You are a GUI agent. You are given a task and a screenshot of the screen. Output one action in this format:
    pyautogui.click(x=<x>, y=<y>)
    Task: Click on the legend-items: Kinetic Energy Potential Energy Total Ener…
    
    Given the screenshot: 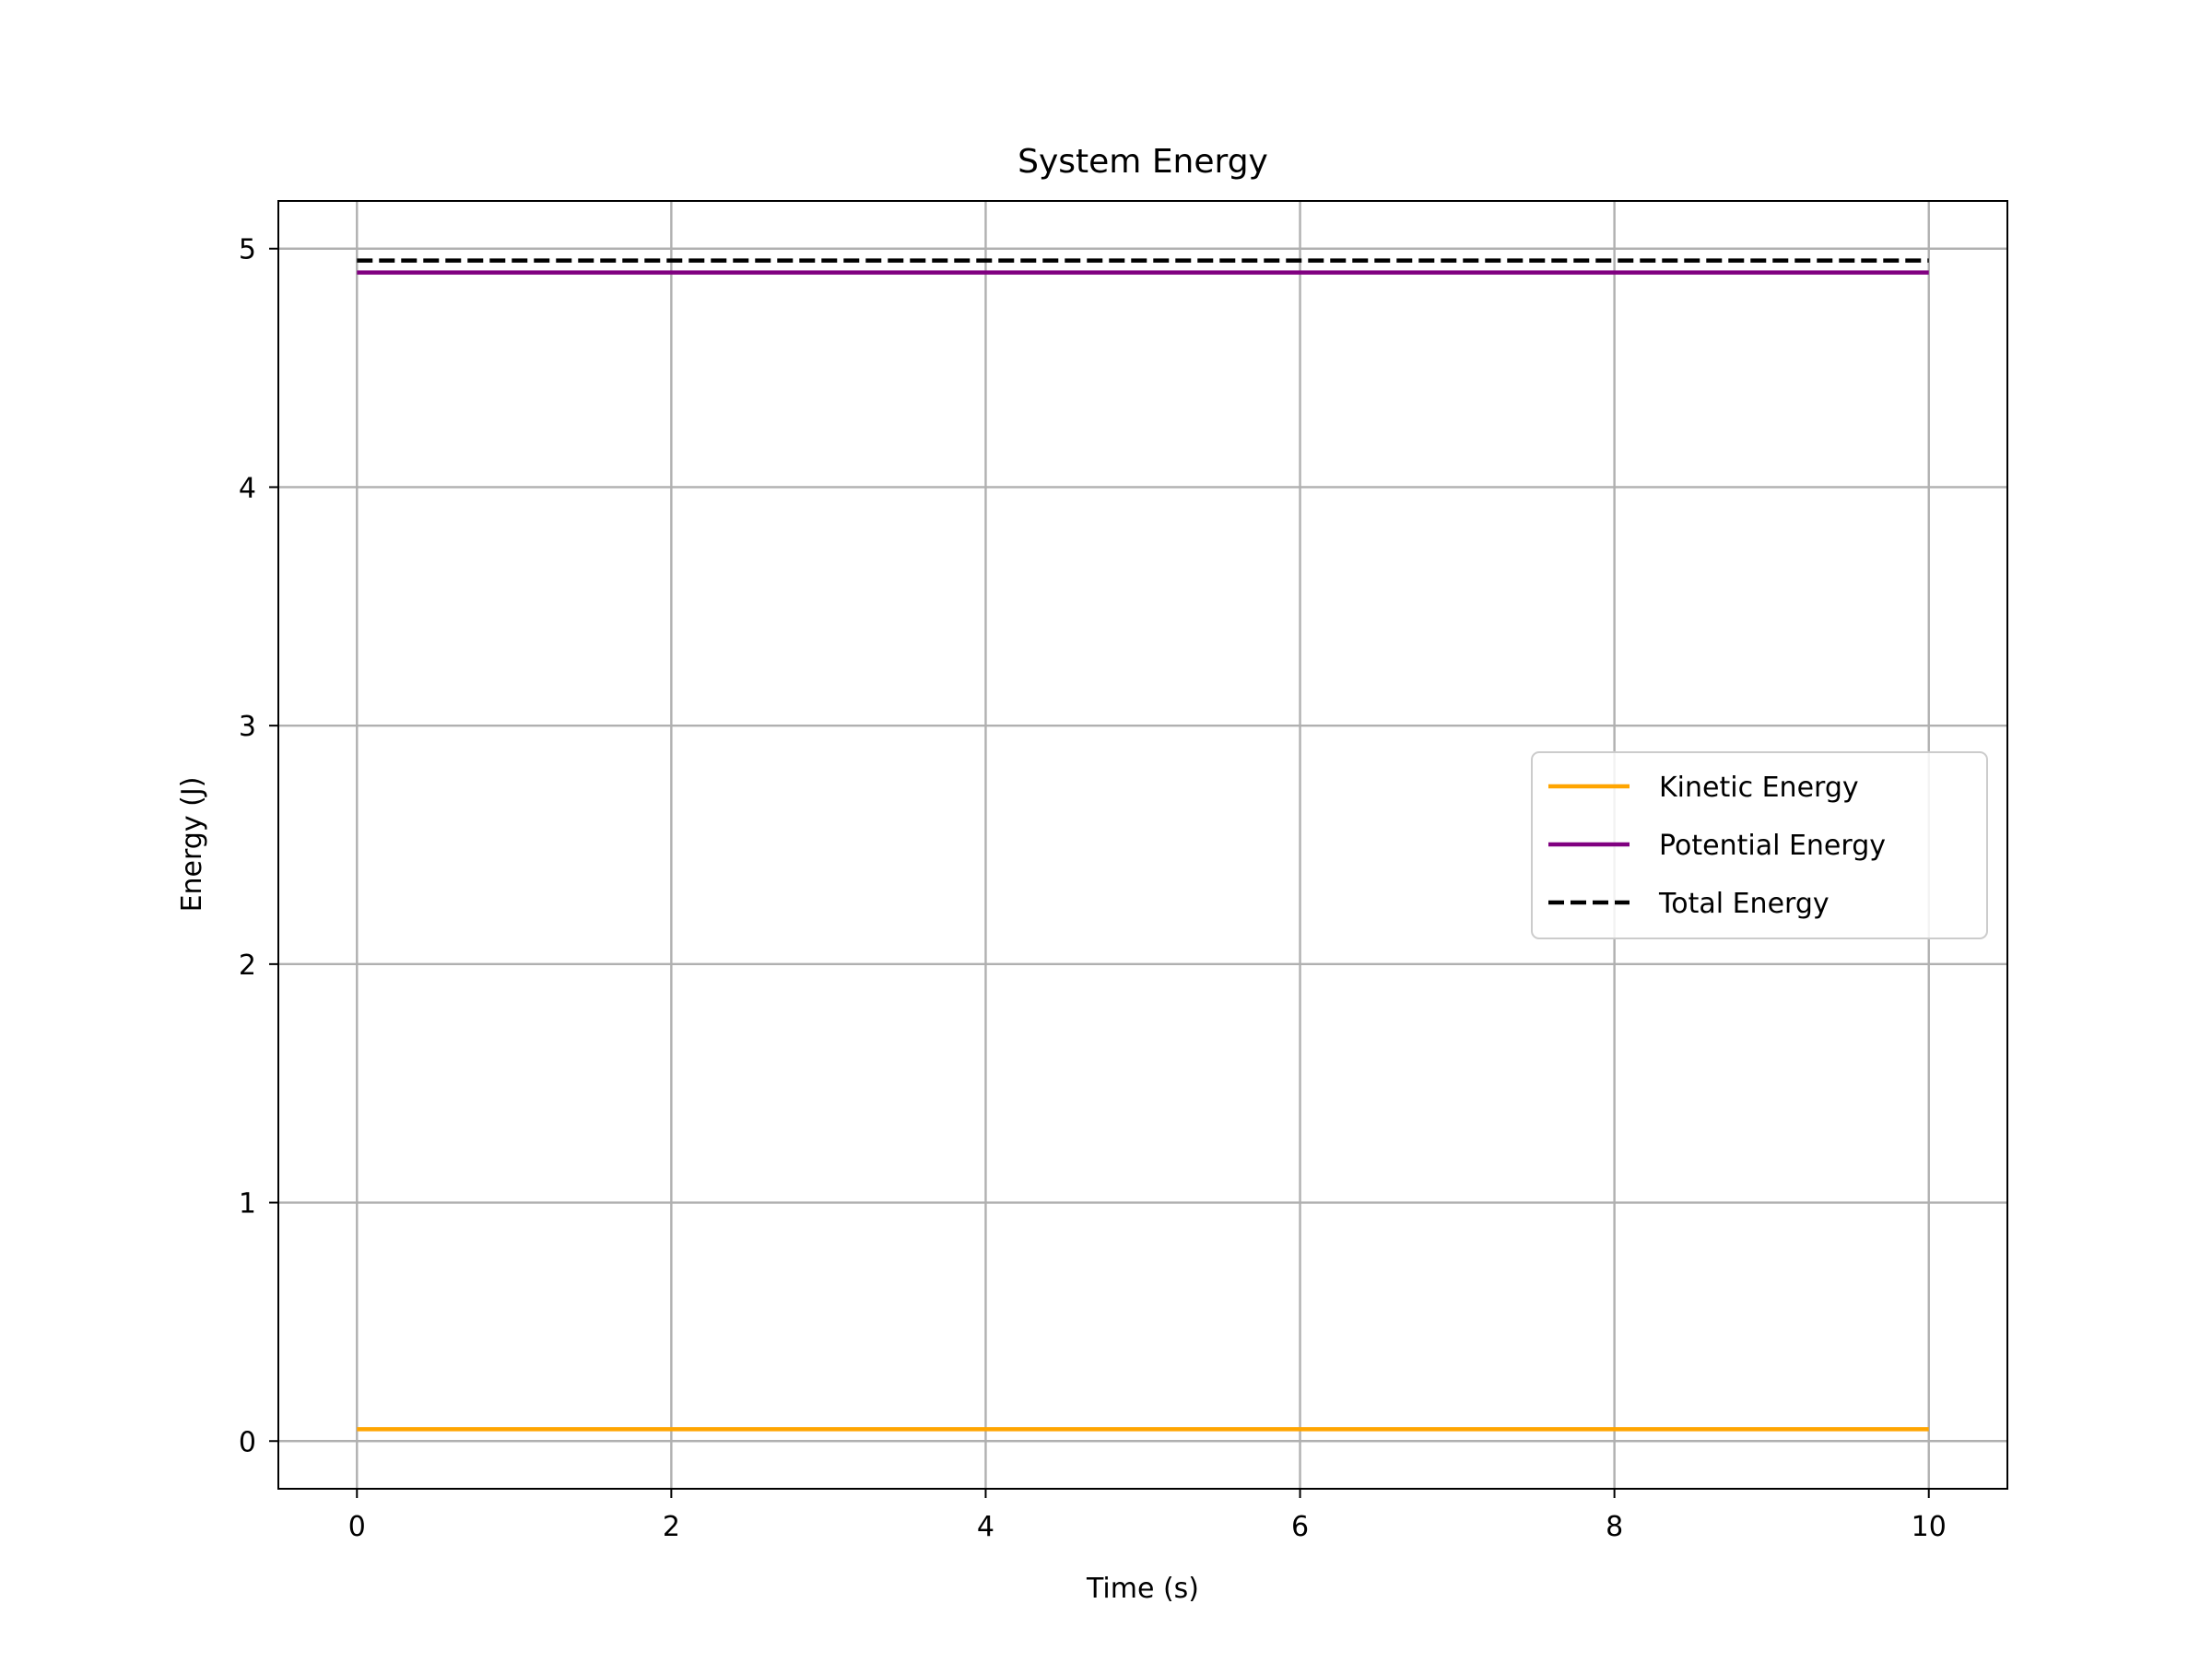 What is the action you would take?
    pyautogui.click(x=1717, y=846)
    